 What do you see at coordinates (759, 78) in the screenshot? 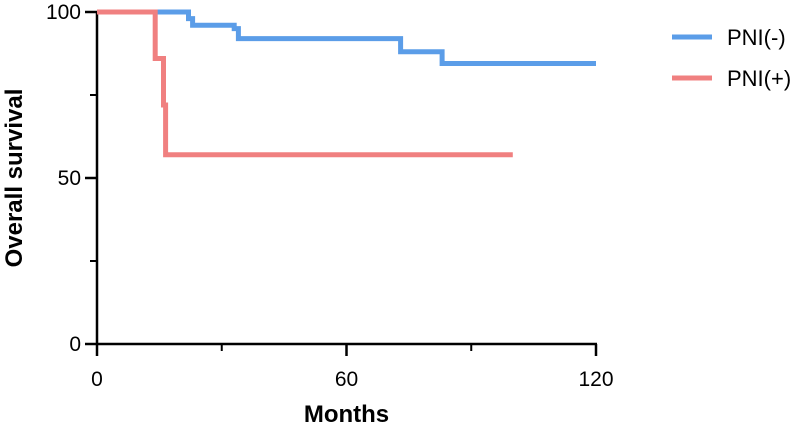
I see `legend-label-1: PNI(+)` at bounding box center [759, 78].